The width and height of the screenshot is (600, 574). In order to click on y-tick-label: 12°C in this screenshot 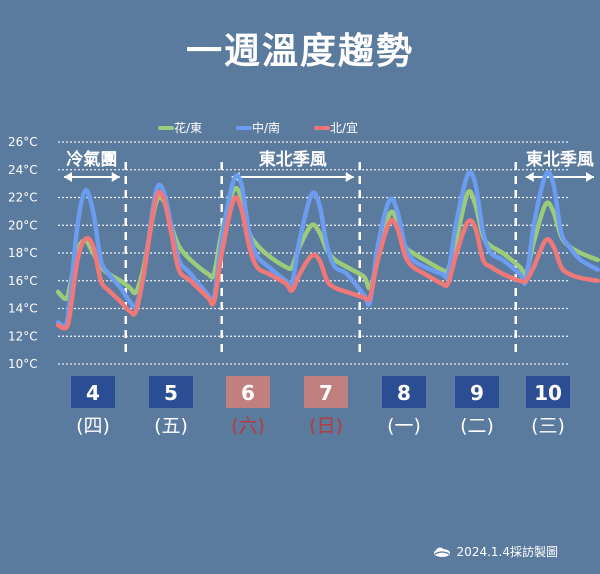, I will do `click(23, 336)`.